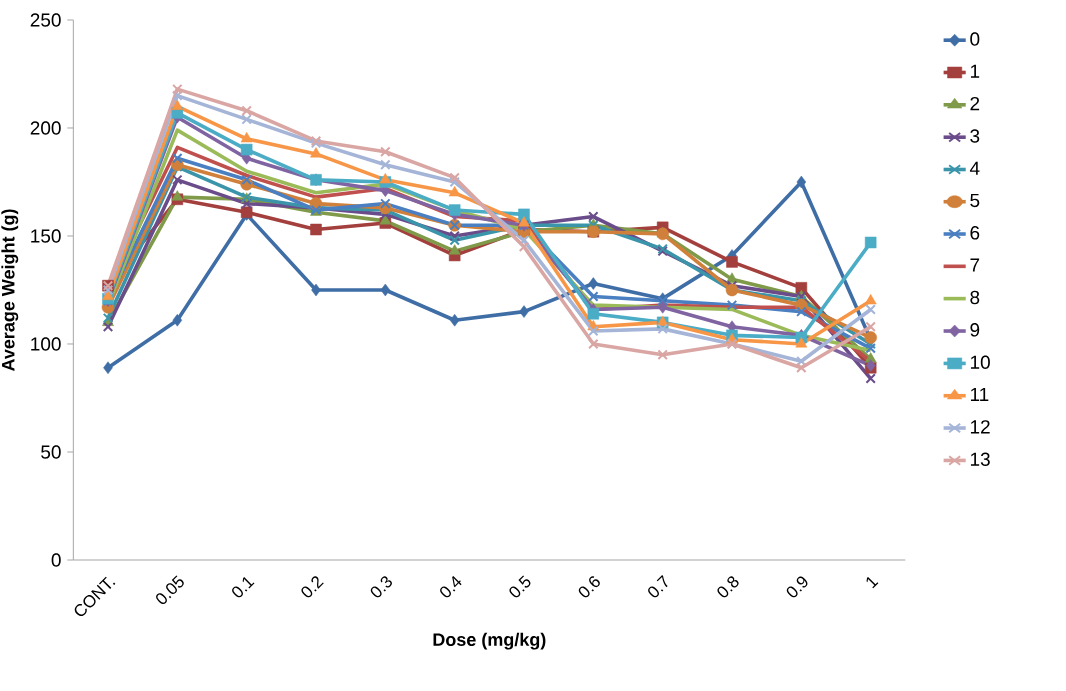 The image size is (1066, 691). Describe the element at coordinates (980, 459) in the screenshot. I see `legend-label: 13` at that location.